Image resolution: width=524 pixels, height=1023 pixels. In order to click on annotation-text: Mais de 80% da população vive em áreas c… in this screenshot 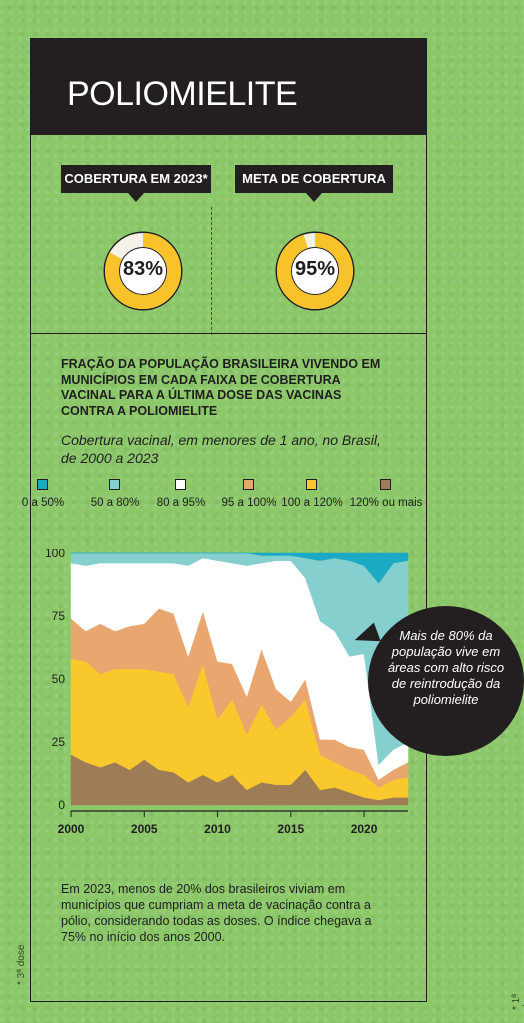, I will do `click(446, 667)`.